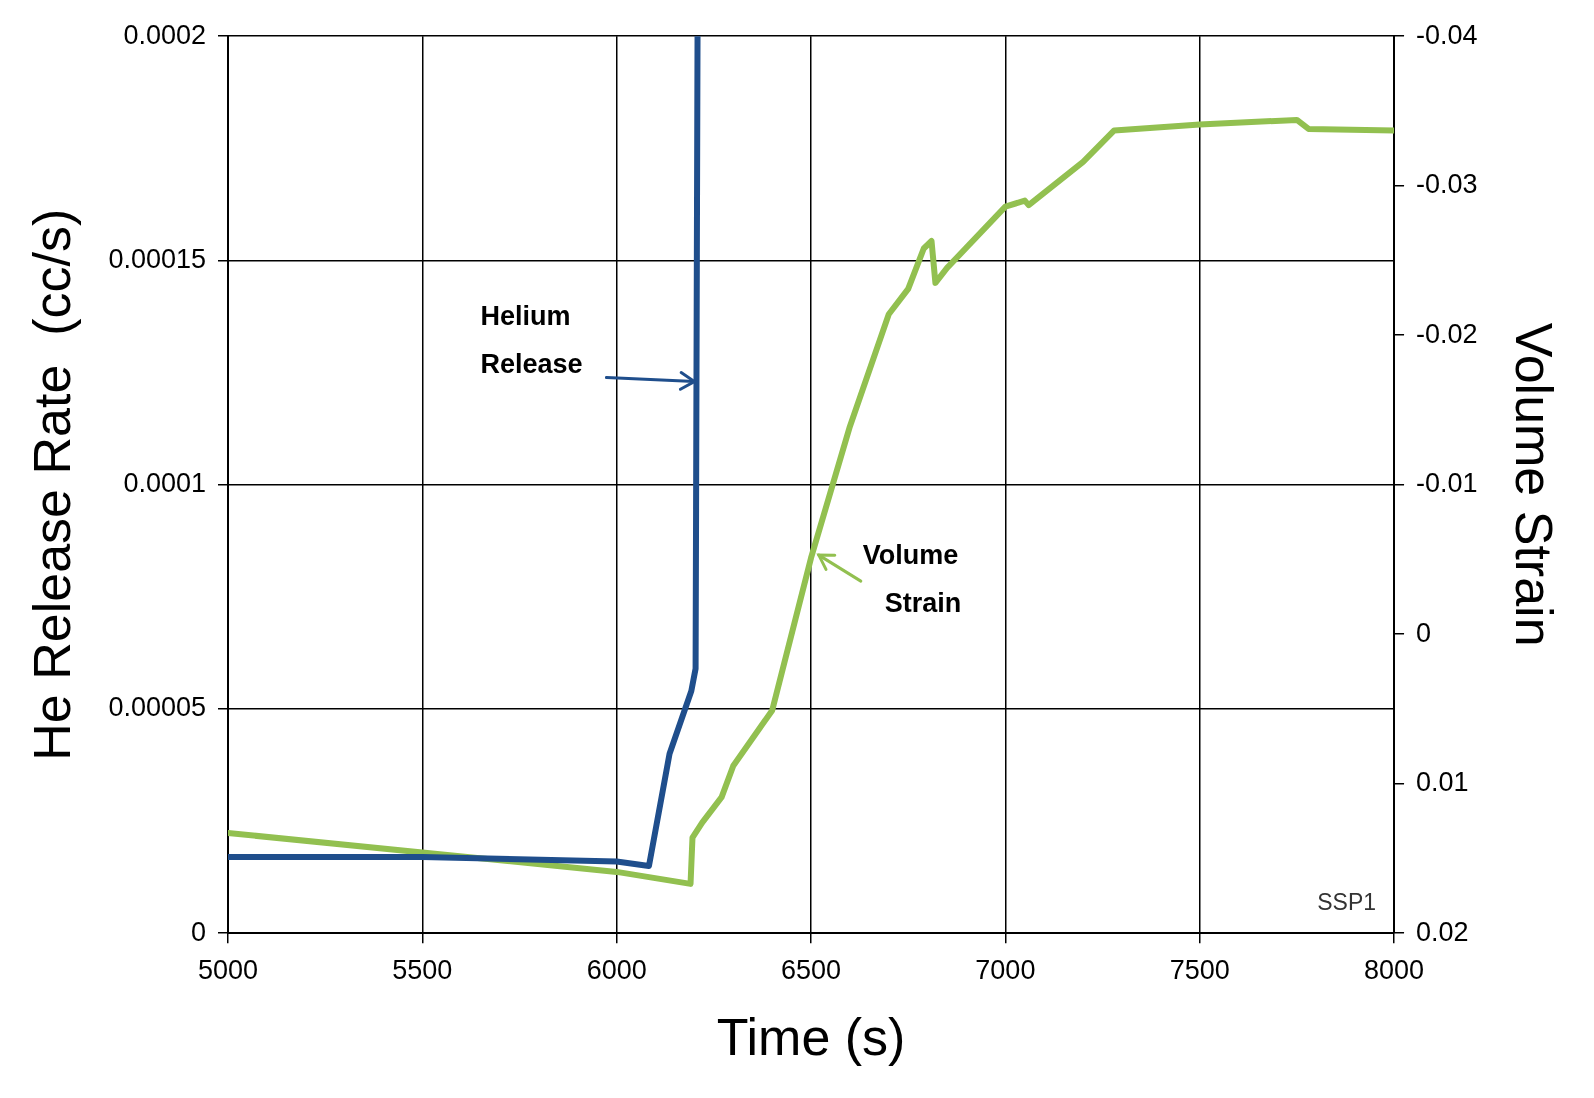 Image resolution: width=1594 pixels, height=1098 pixels. I want to click on y2-tick-label: -0.02, so click(1447, 333).